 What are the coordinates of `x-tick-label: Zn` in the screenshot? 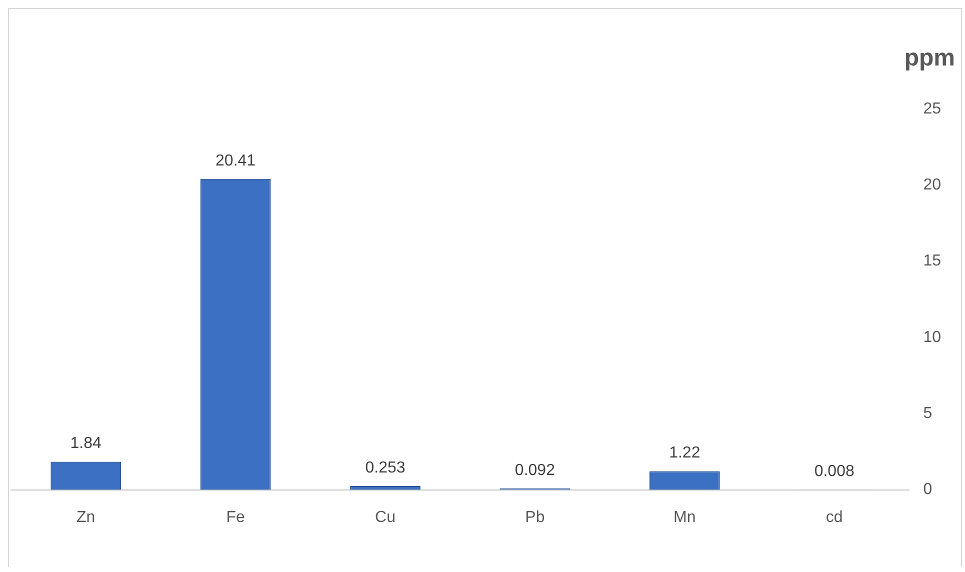 It's located at (86, 517).